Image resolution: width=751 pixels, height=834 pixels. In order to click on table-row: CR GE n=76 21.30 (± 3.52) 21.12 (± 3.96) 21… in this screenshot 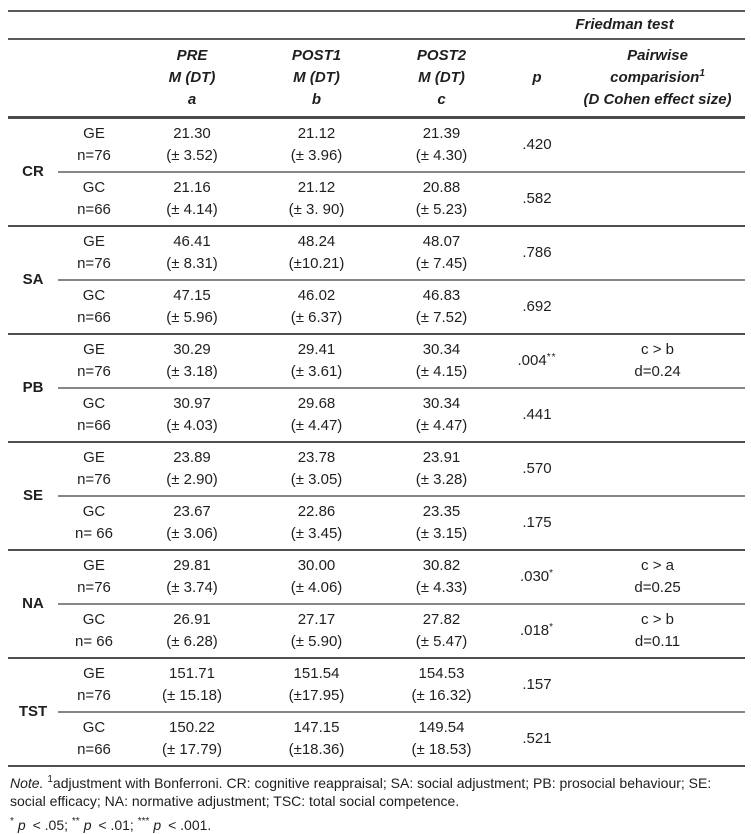, I will do `click(377, 172)`.